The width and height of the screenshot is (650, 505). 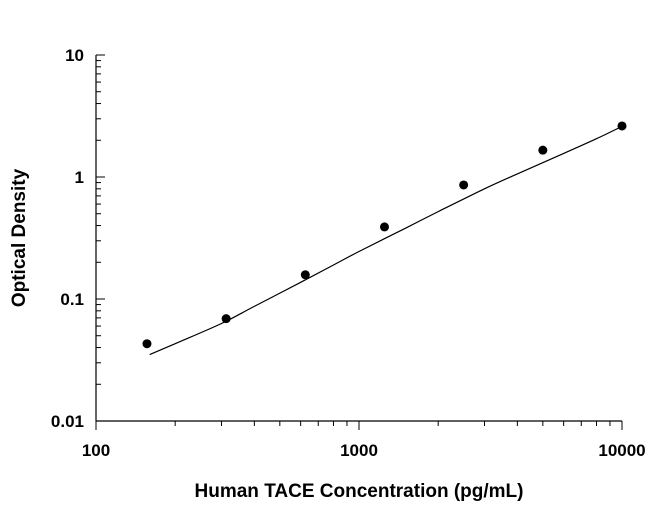 What do you see at coordinates (74, 55) in the screenshot?
I see `y-tick-label: 10` at bounding box center [74, 55].